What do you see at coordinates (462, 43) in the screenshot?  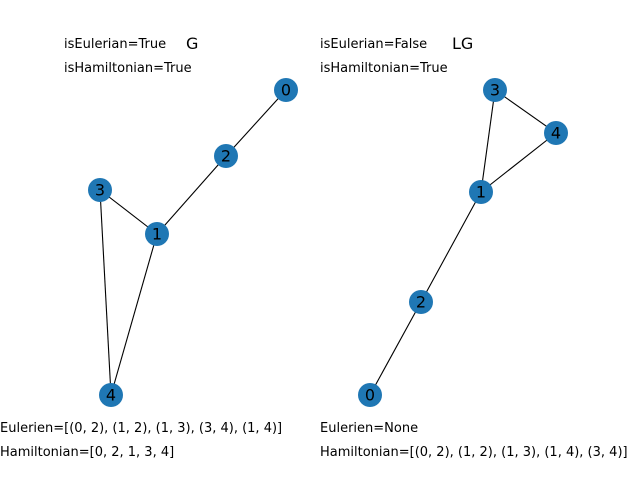 I see `graph-lg-title: LG` at bounding box center [462, 43].